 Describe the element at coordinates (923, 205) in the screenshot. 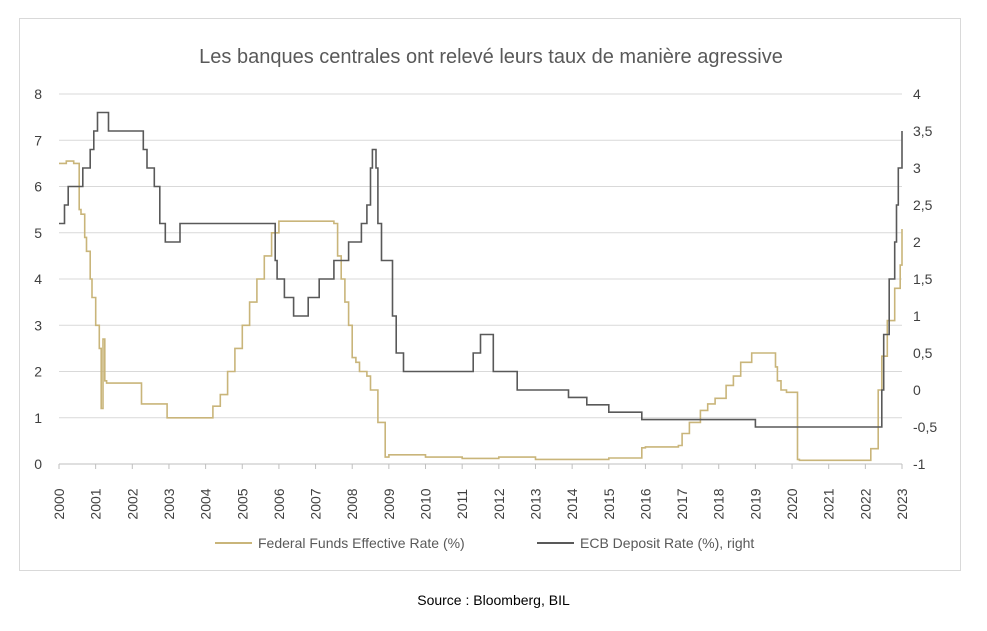

I see `y-right-tick-7: 2,5` at that location.